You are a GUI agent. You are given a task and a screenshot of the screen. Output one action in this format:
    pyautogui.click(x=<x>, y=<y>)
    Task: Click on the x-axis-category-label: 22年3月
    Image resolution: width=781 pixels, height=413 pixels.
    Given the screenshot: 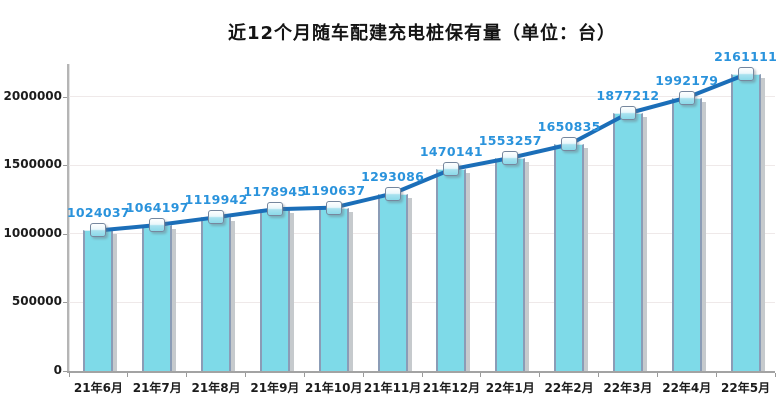 What is the action you would take?
    pyautogui.click(x=628, y=388)
    